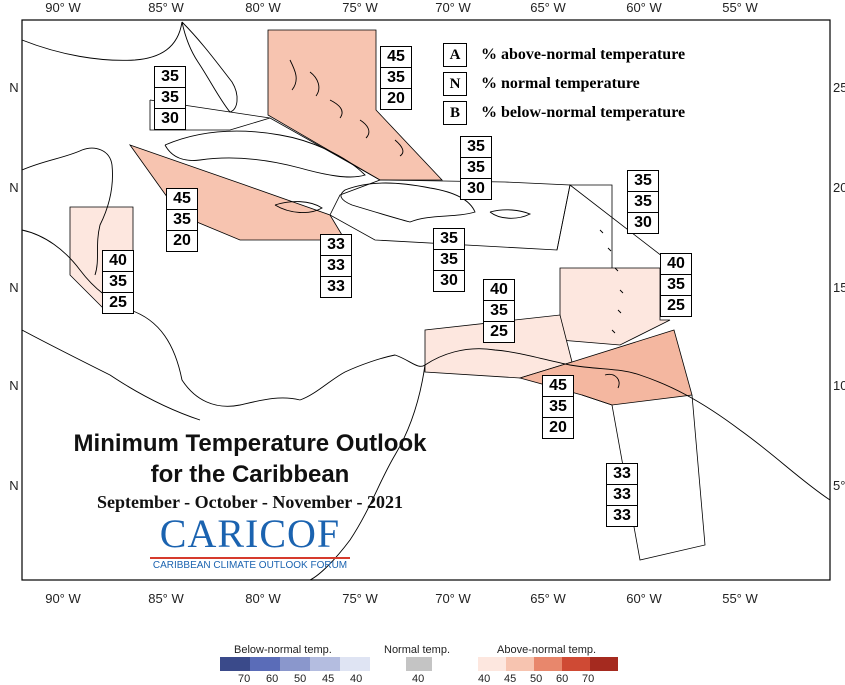 Image resolution: width=845 pixels, height=685 pixels. Describe the element at coordinates (562, 679) in the screenshot. I see `legend-value-above: 60` at that location.